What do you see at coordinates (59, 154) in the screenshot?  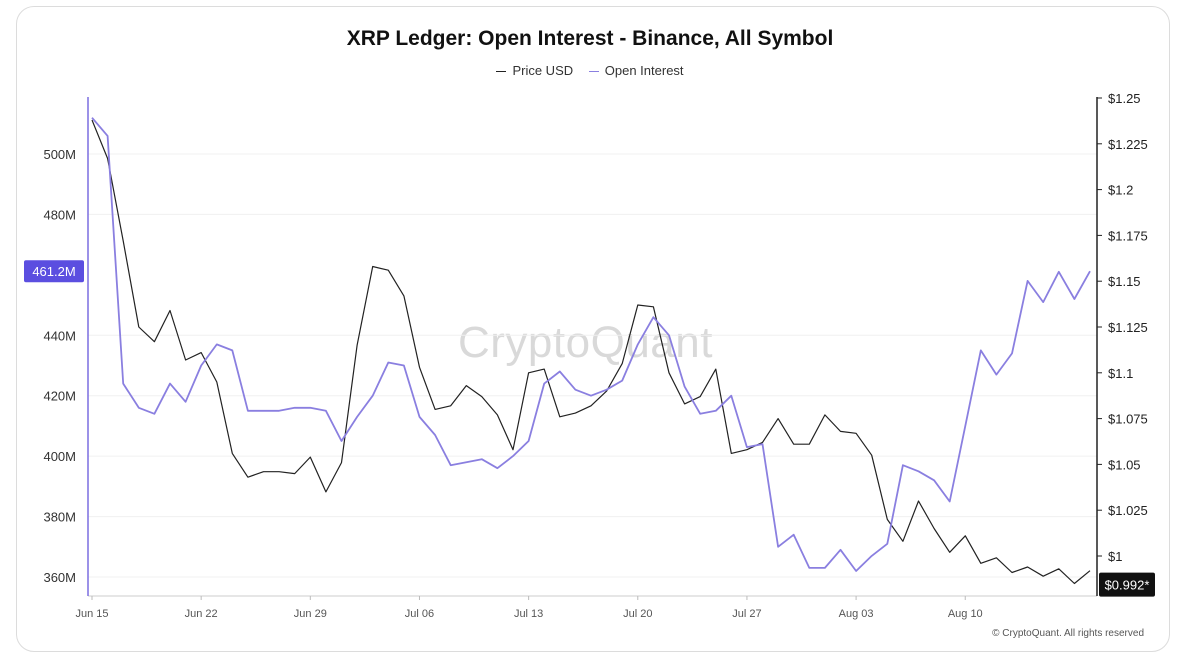 I see `left-axis-tick-label: 500M` at bounding box center [59, 154].